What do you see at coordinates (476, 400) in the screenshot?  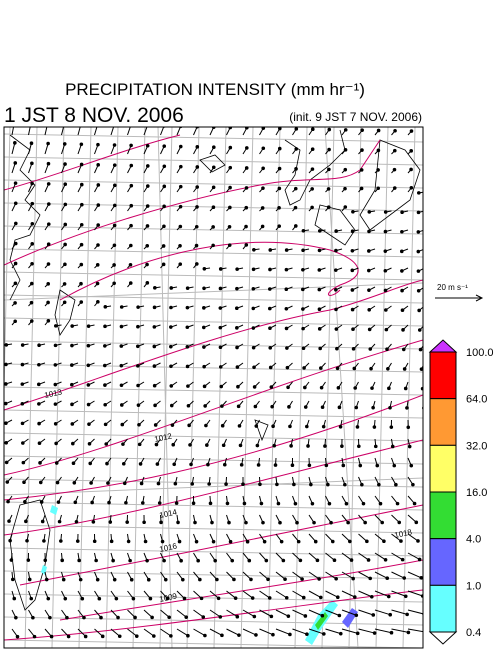 I see `colorbar-label: 64.0` at bounding box center [476, 400].